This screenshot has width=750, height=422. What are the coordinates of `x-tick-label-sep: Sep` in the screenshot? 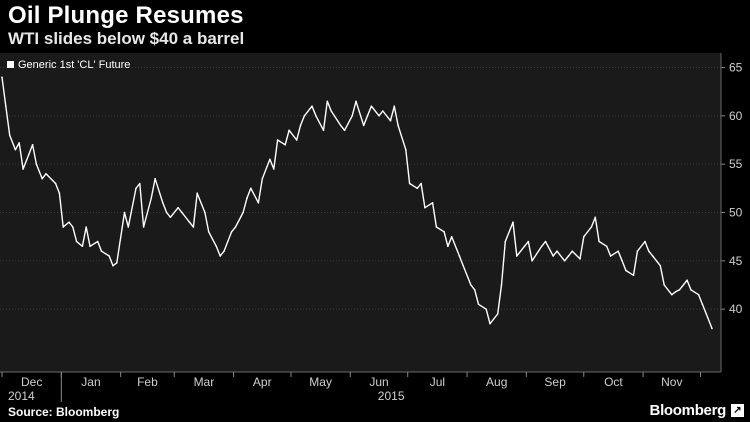 It's located at (555, 382).